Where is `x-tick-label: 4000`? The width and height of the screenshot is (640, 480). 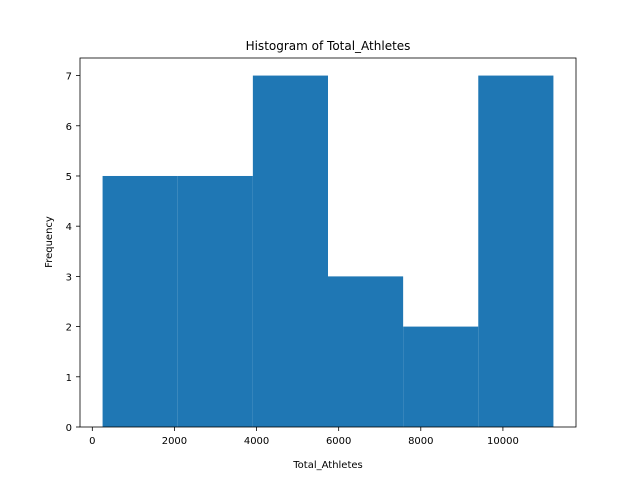 x-tick-label: 4000 is located at coordinates (256, 441).